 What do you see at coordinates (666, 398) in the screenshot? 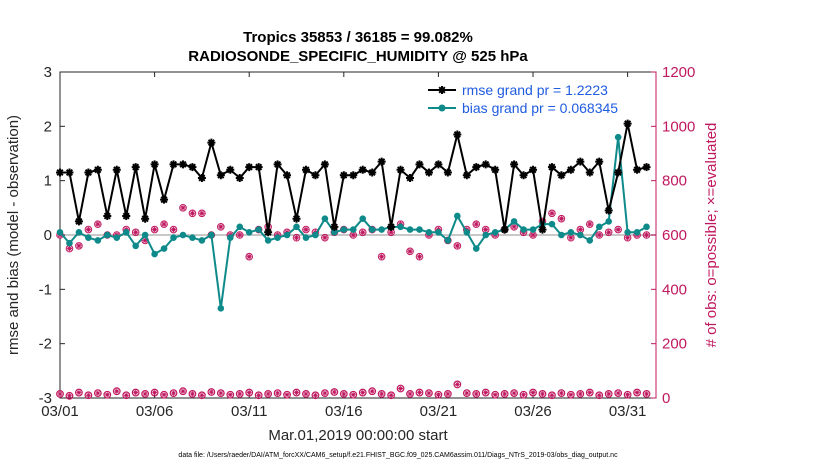
I see `y2-tick-label: 0` at bounding box center [666, 398].